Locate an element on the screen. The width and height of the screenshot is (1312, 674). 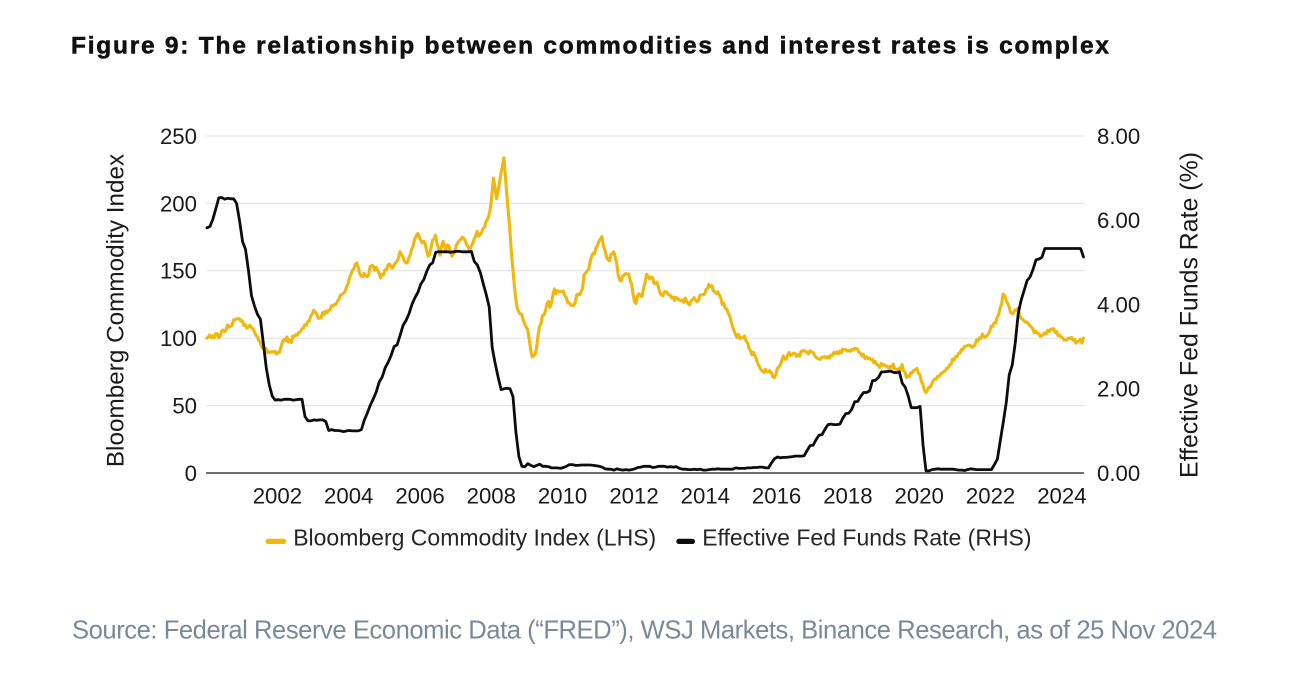
svg-text: 2018 is located at coordinates (847, 496).